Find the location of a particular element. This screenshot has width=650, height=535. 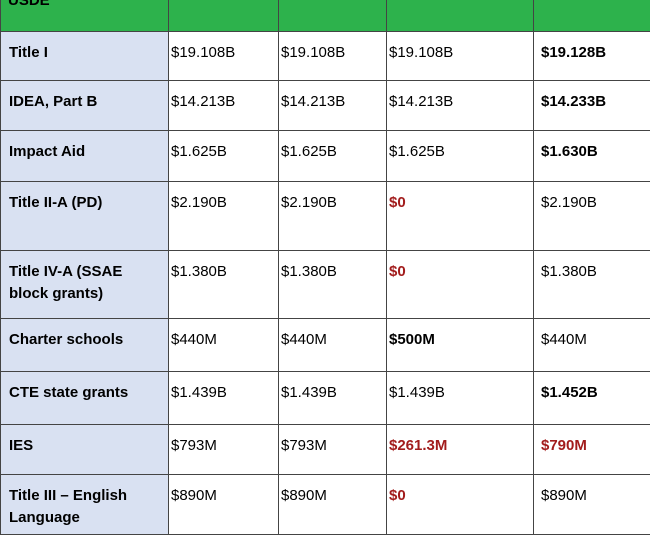

value-cell: $790M is located at coordinates (592, 450).